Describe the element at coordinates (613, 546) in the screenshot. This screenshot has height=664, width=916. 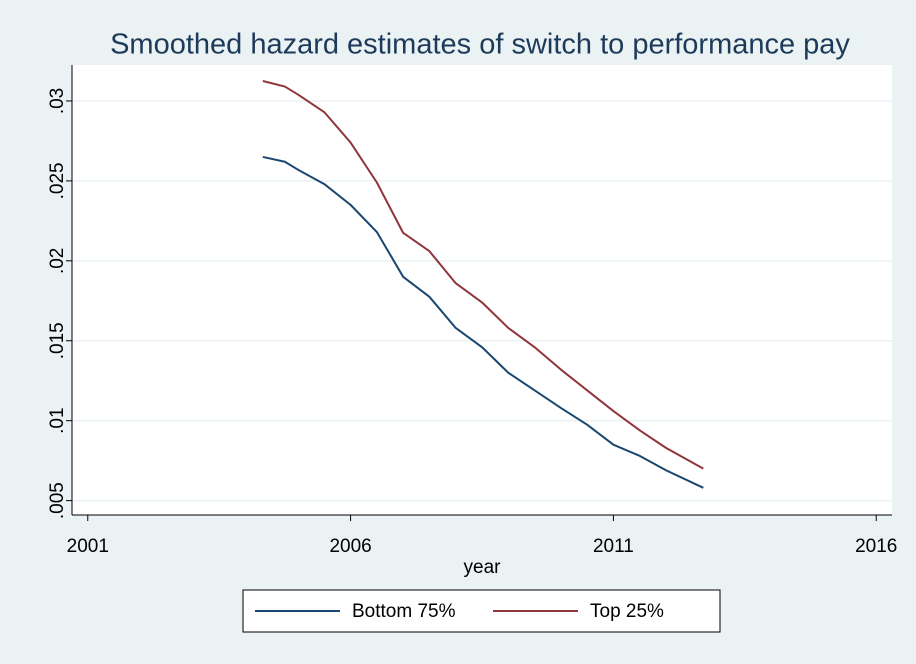
I see `x-tick-label: 2011` at that location.